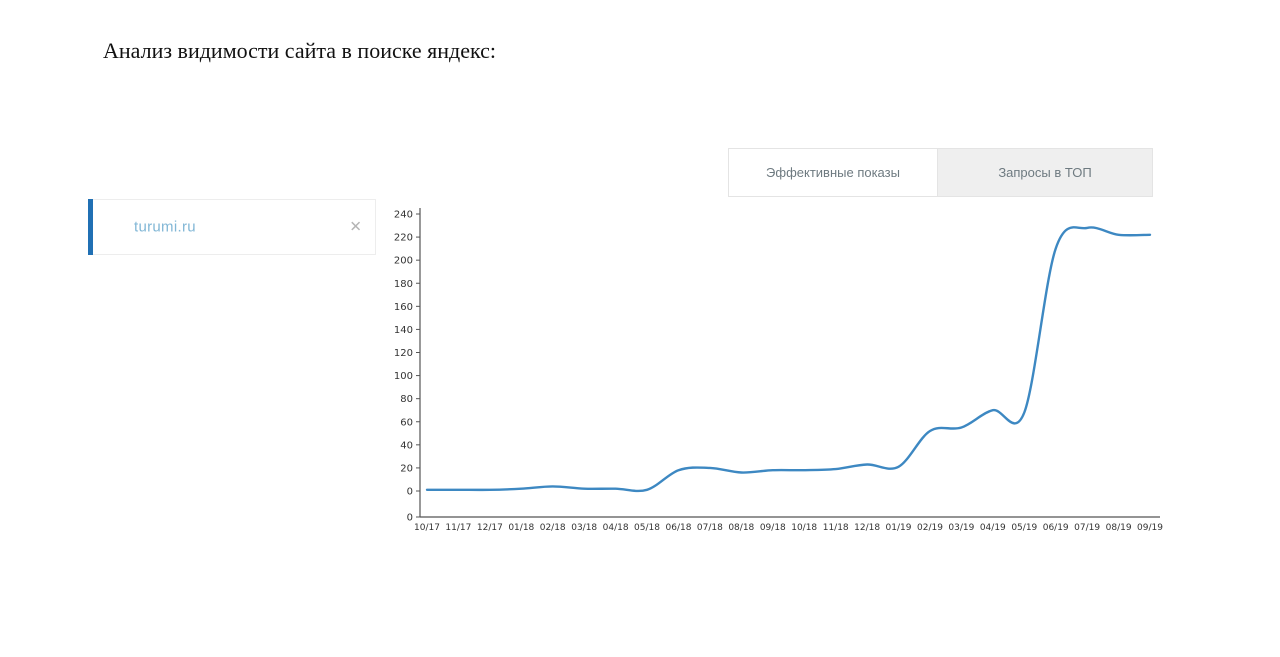 The image size is (1280, 657). Describe the element at coordinates (406, 468) in the screenshot. I see `svg-text: 20` at that location.